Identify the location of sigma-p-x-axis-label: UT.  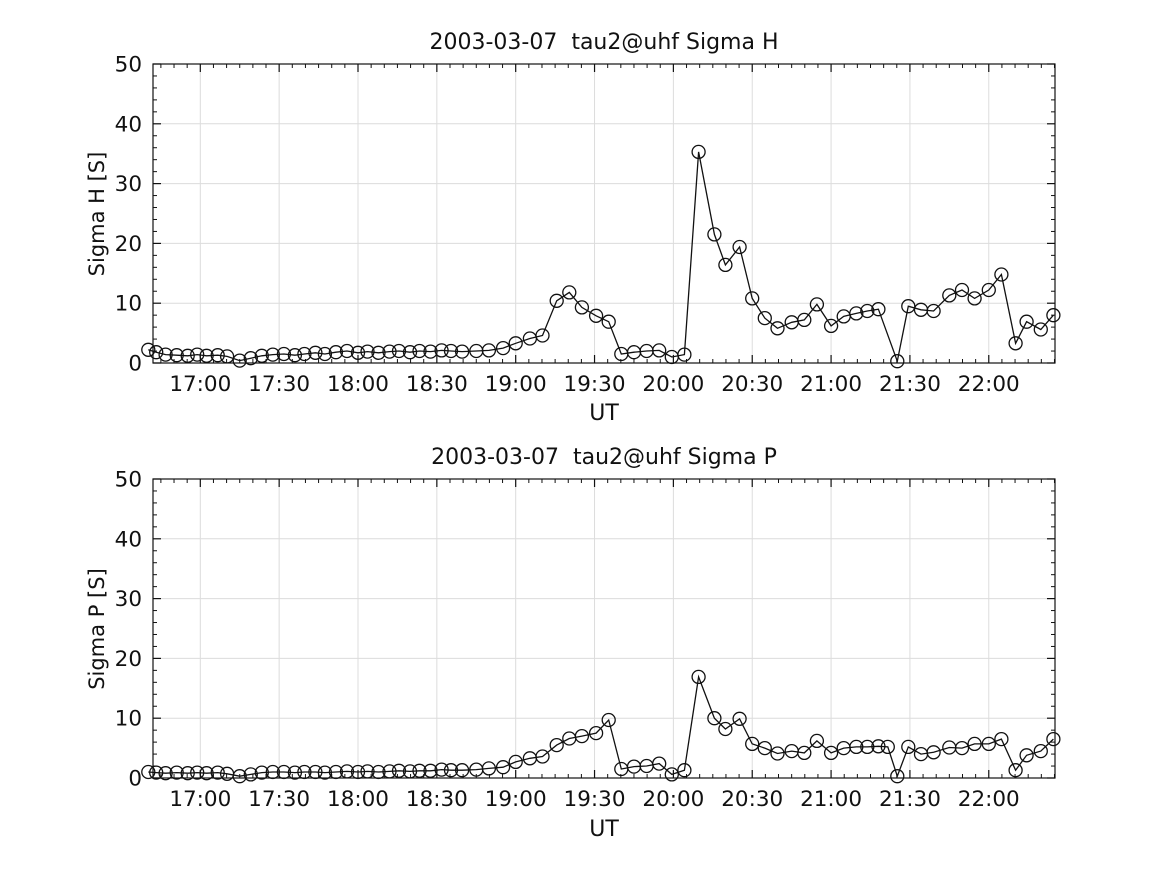
(604, 829).